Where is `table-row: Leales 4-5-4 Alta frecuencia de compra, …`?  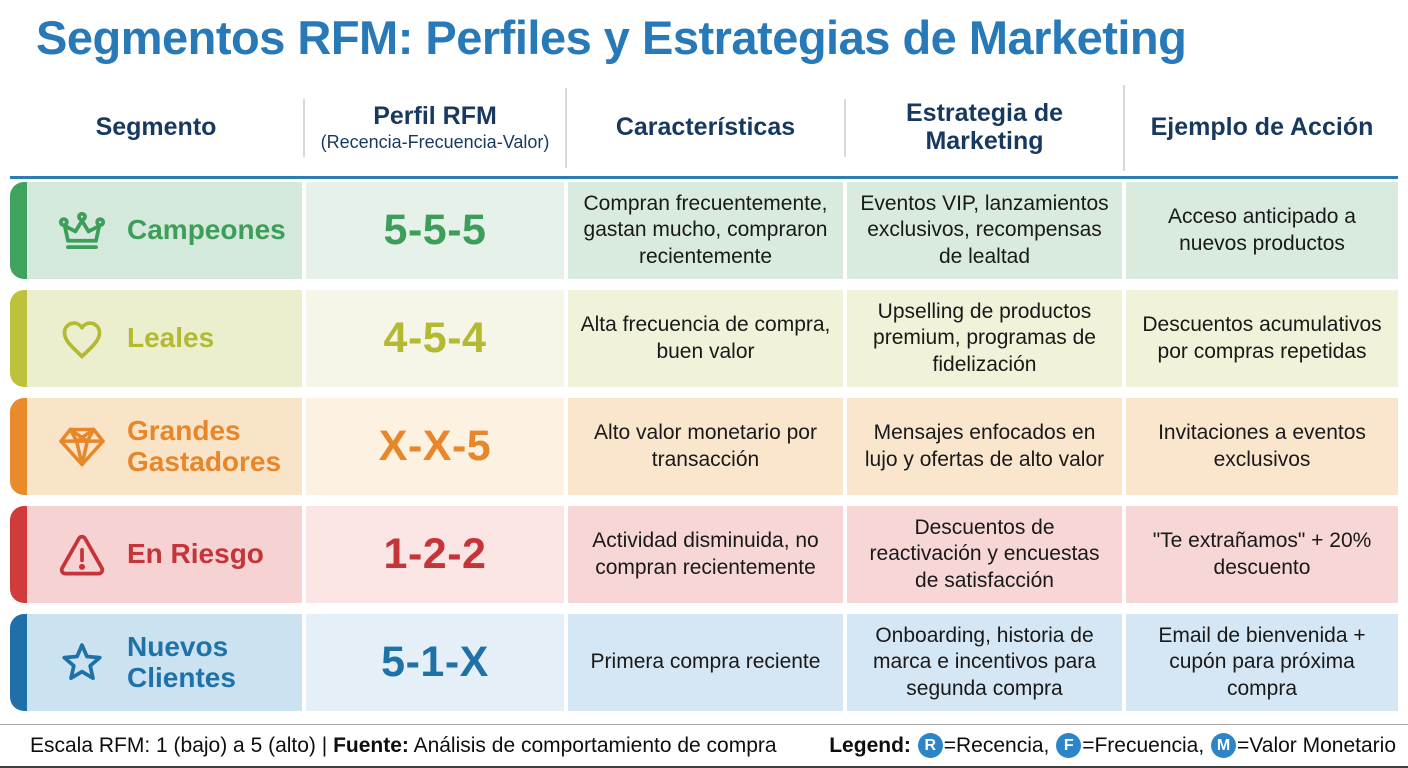 table-row: Leales 4-5-4 Alta frecuencia de compra, … is located at coordinates (704, 338).